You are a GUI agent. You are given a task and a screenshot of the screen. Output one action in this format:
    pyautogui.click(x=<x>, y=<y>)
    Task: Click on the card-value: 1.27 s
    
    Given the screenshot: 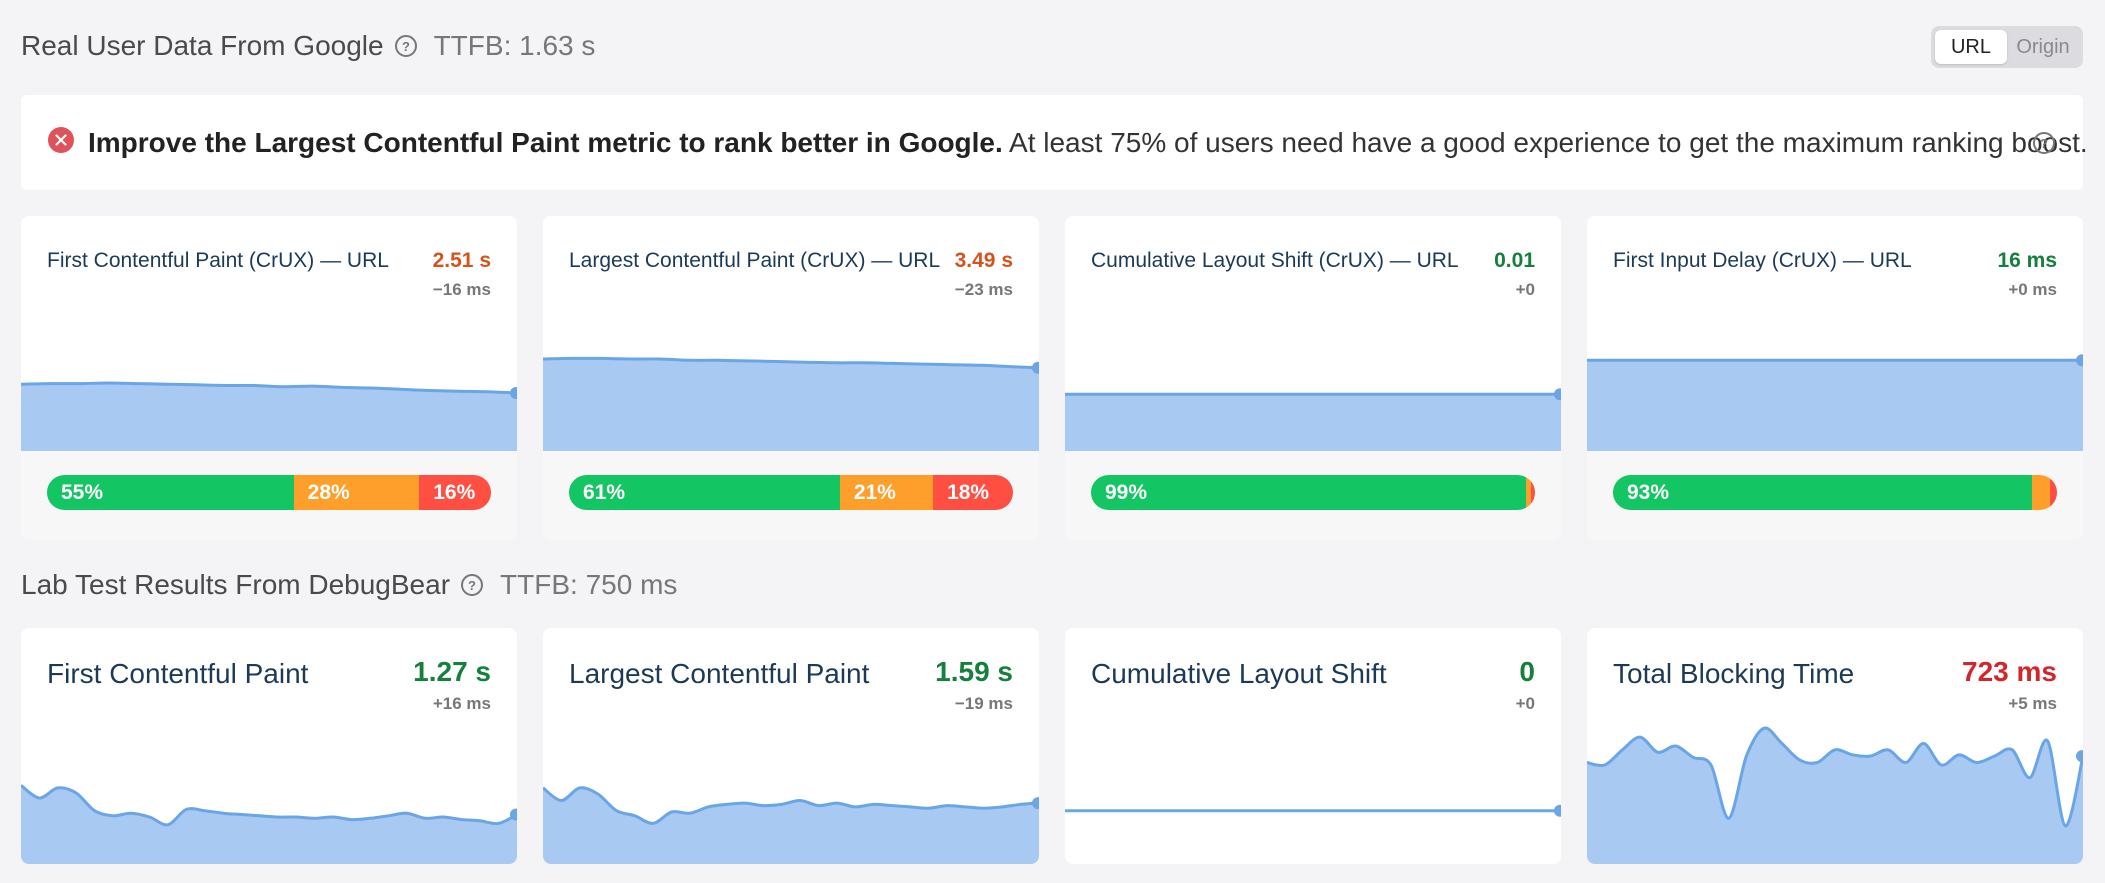 What is the action you would take?
    pyautogui.click(x=452, y=671)
    